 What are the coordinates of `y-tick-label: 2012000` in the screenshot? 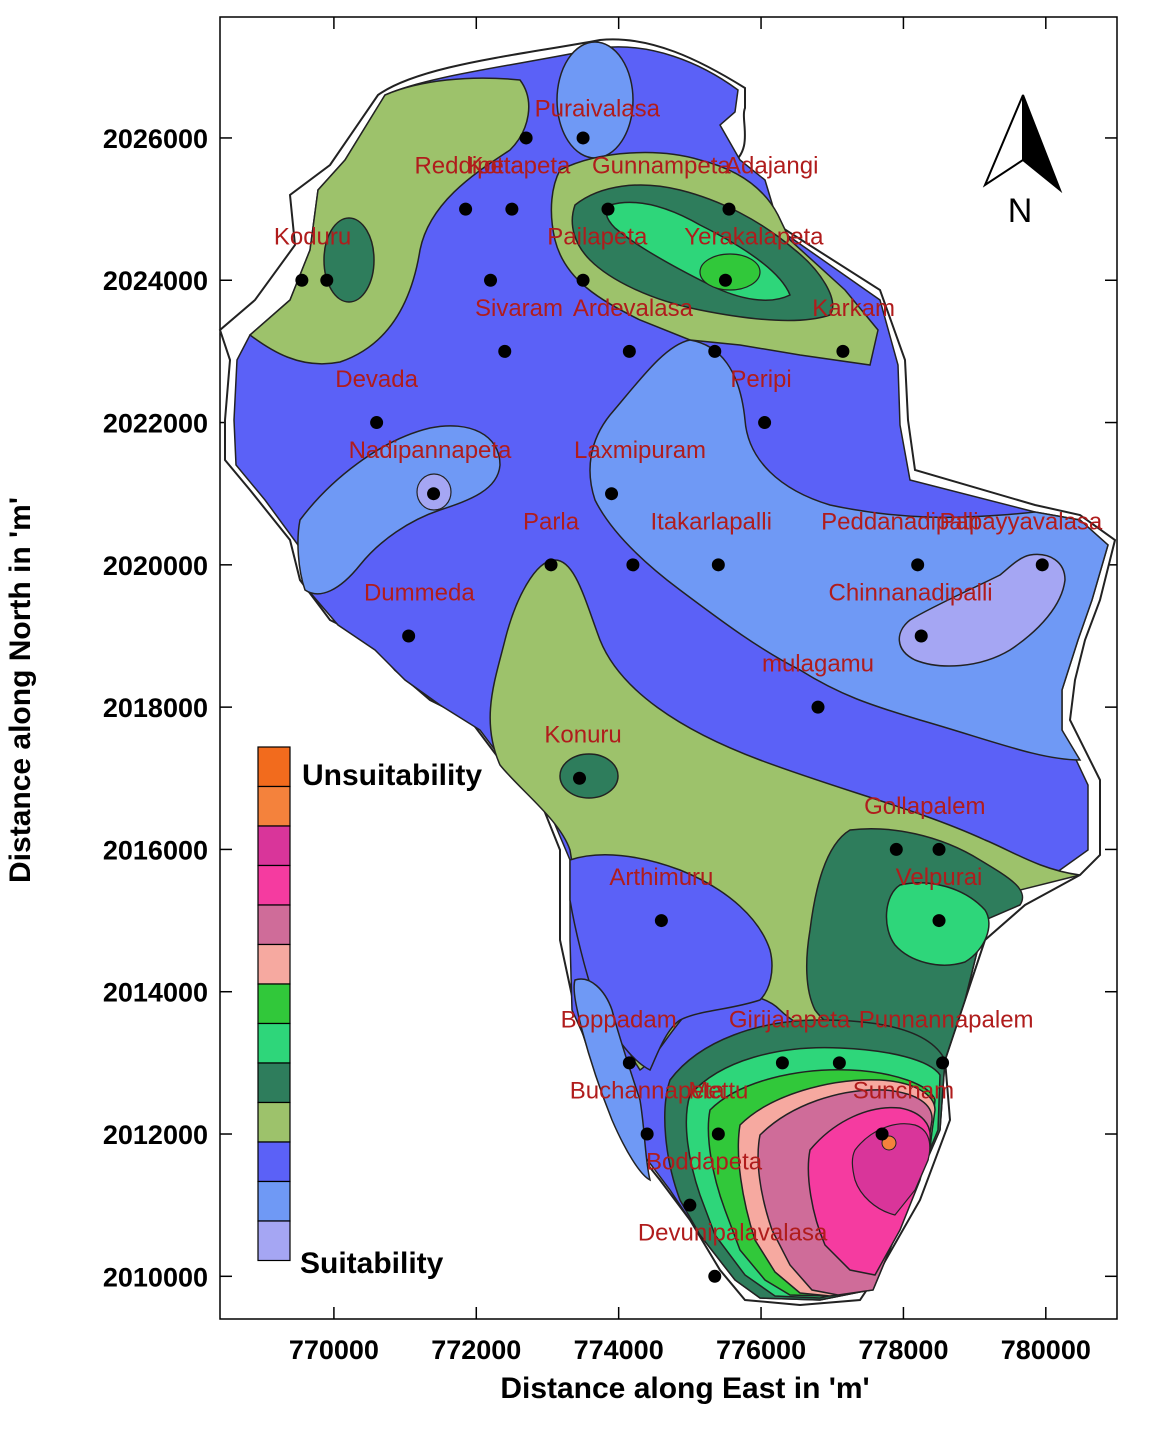 It's located at (155, 1135).